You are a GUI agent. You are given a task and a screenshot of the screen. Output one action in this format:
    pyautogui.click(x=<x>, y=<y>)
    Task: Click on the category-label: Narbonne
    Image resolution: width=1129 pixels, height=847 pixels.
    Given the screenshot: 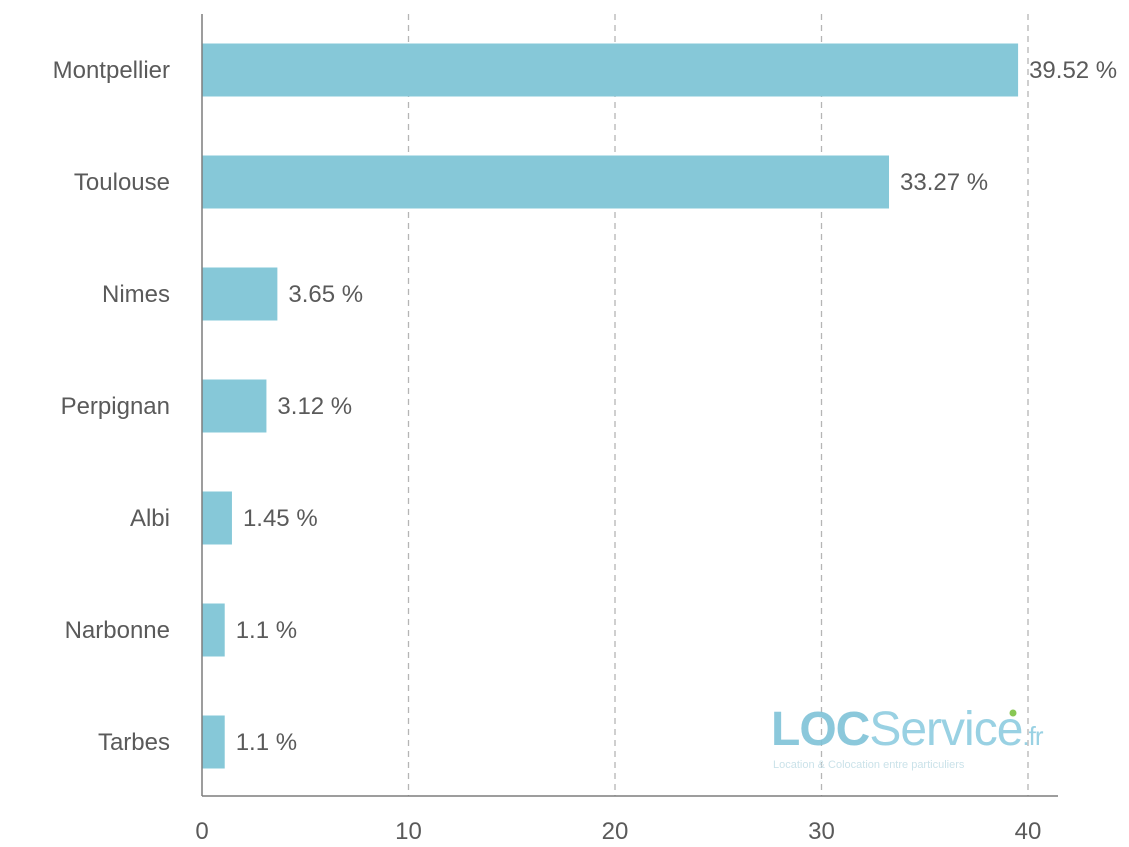 What is the action you would take?
    pyautogui.click(x=117, y=630)
    